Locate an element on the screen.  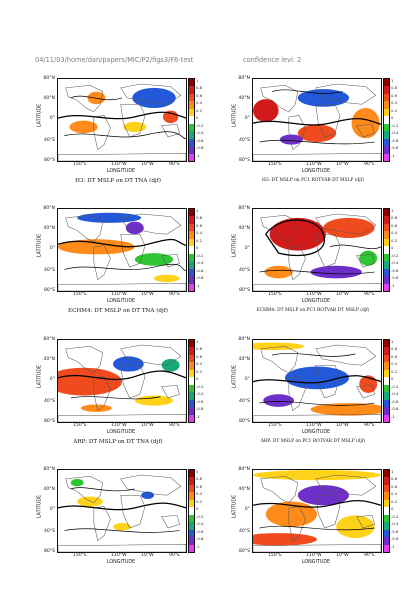
panel-title: H3: DT MSLP on DT TNA (djf) is located at coordinates (118, 181).